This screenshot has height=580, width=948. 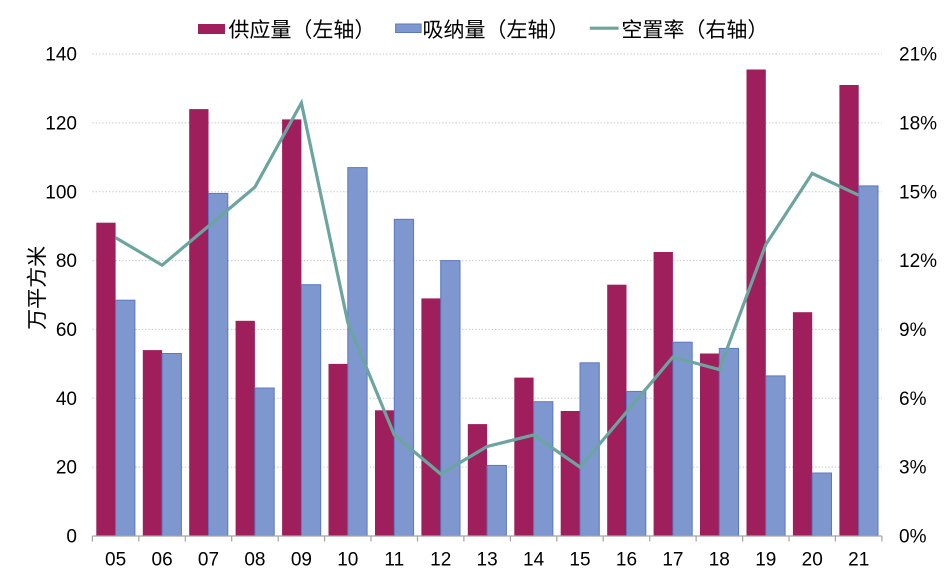 I want to click on svg-text: 12, so click(x=440, y=559).